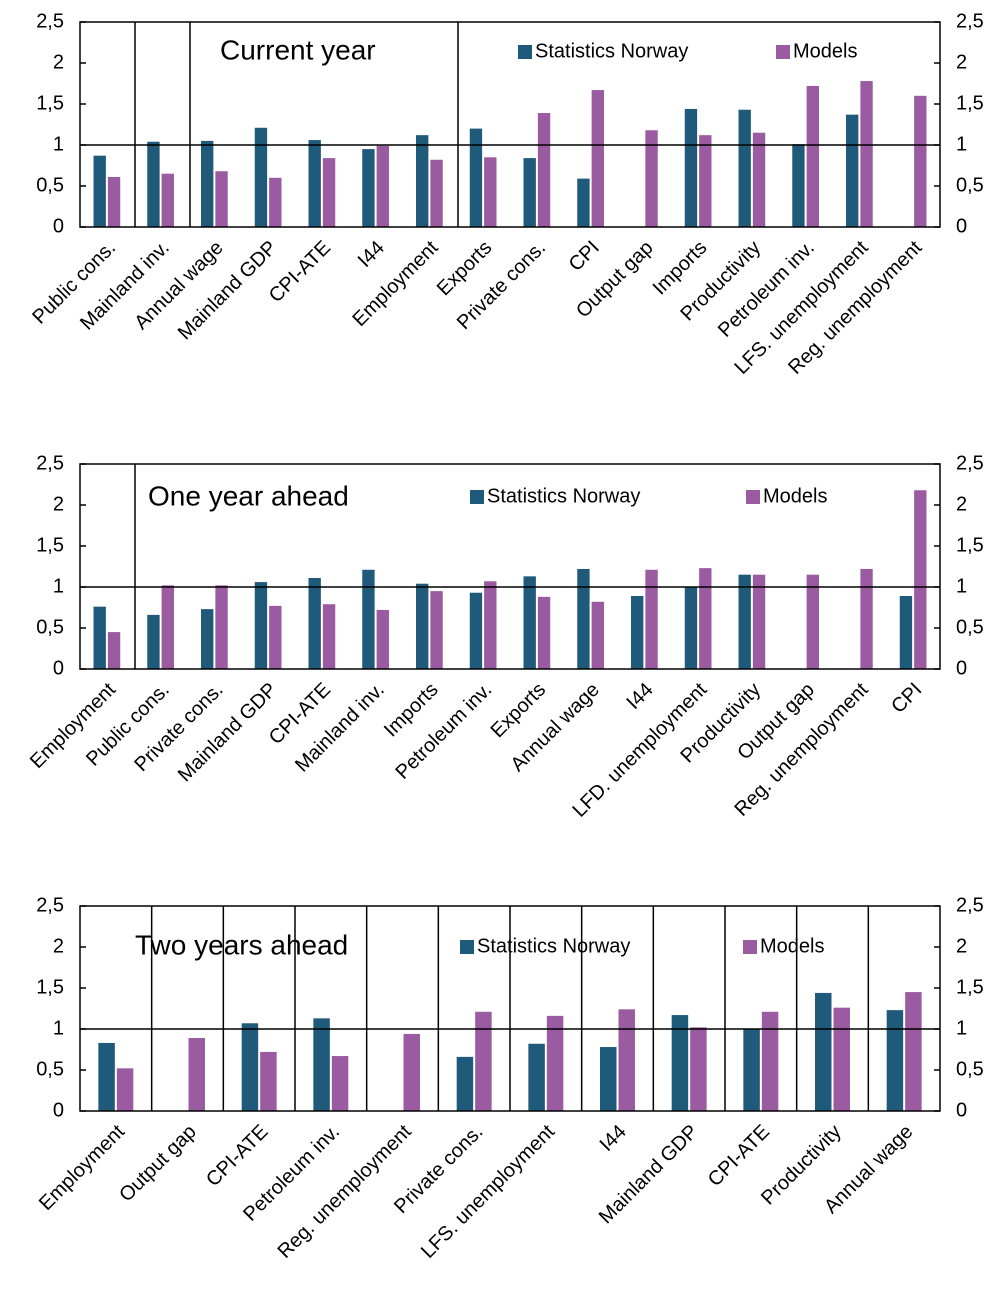 The height and width of the screenshot is (1293, 998). What do you see at coordinates (443, 731) in the screenshot?
I see `x-tick-label: Petroleum inv.` at bounding box center [443, 731].